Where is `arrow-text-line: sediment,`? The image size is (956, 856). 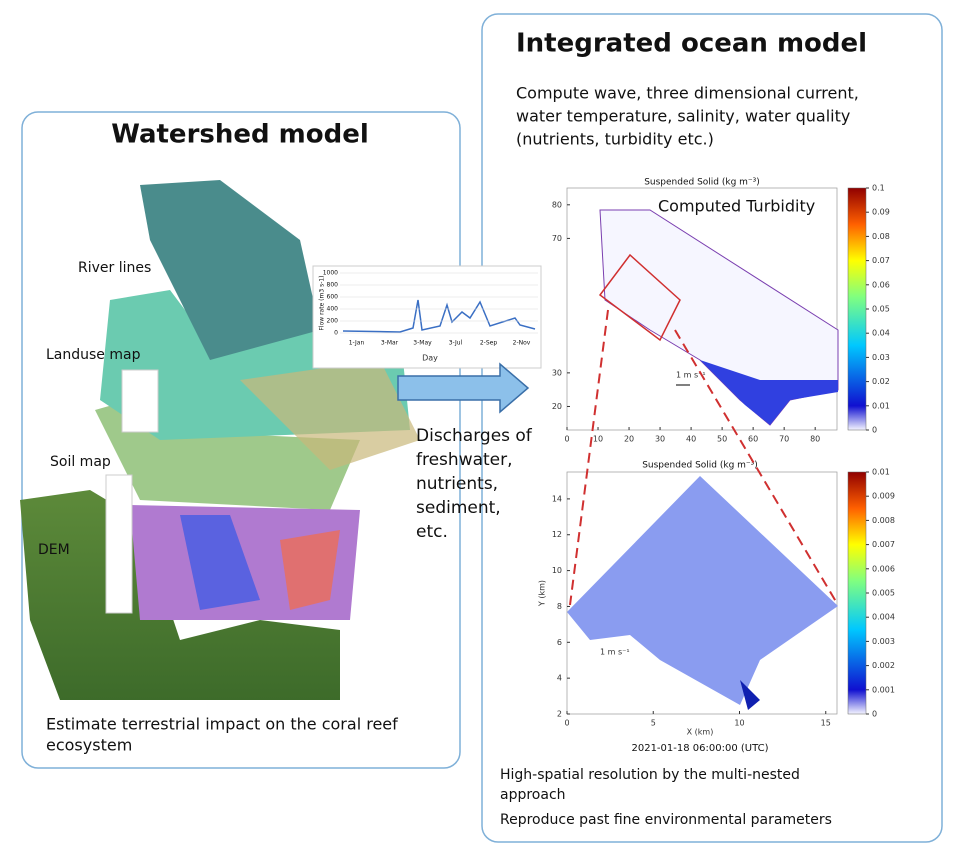 arrow-text-line: sediment, is located at coordinates (458, 508).